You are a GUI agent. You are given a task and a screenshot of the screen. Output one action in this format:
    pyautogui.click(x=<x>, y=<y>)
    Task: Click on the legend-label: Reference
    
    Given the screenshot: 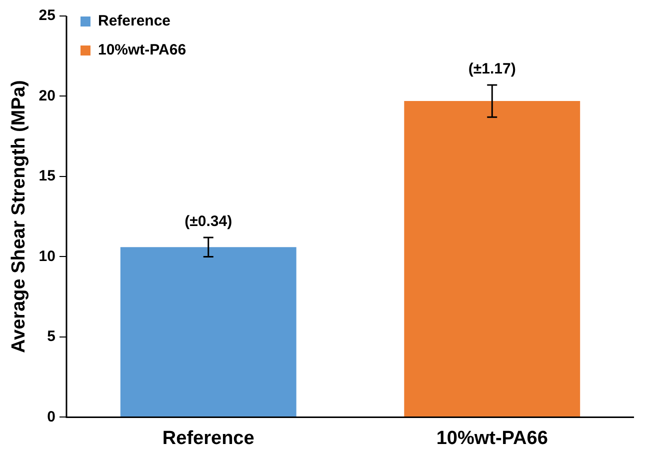 What is the action you would take?
    pyautogui.click(x=134, y=21)
    